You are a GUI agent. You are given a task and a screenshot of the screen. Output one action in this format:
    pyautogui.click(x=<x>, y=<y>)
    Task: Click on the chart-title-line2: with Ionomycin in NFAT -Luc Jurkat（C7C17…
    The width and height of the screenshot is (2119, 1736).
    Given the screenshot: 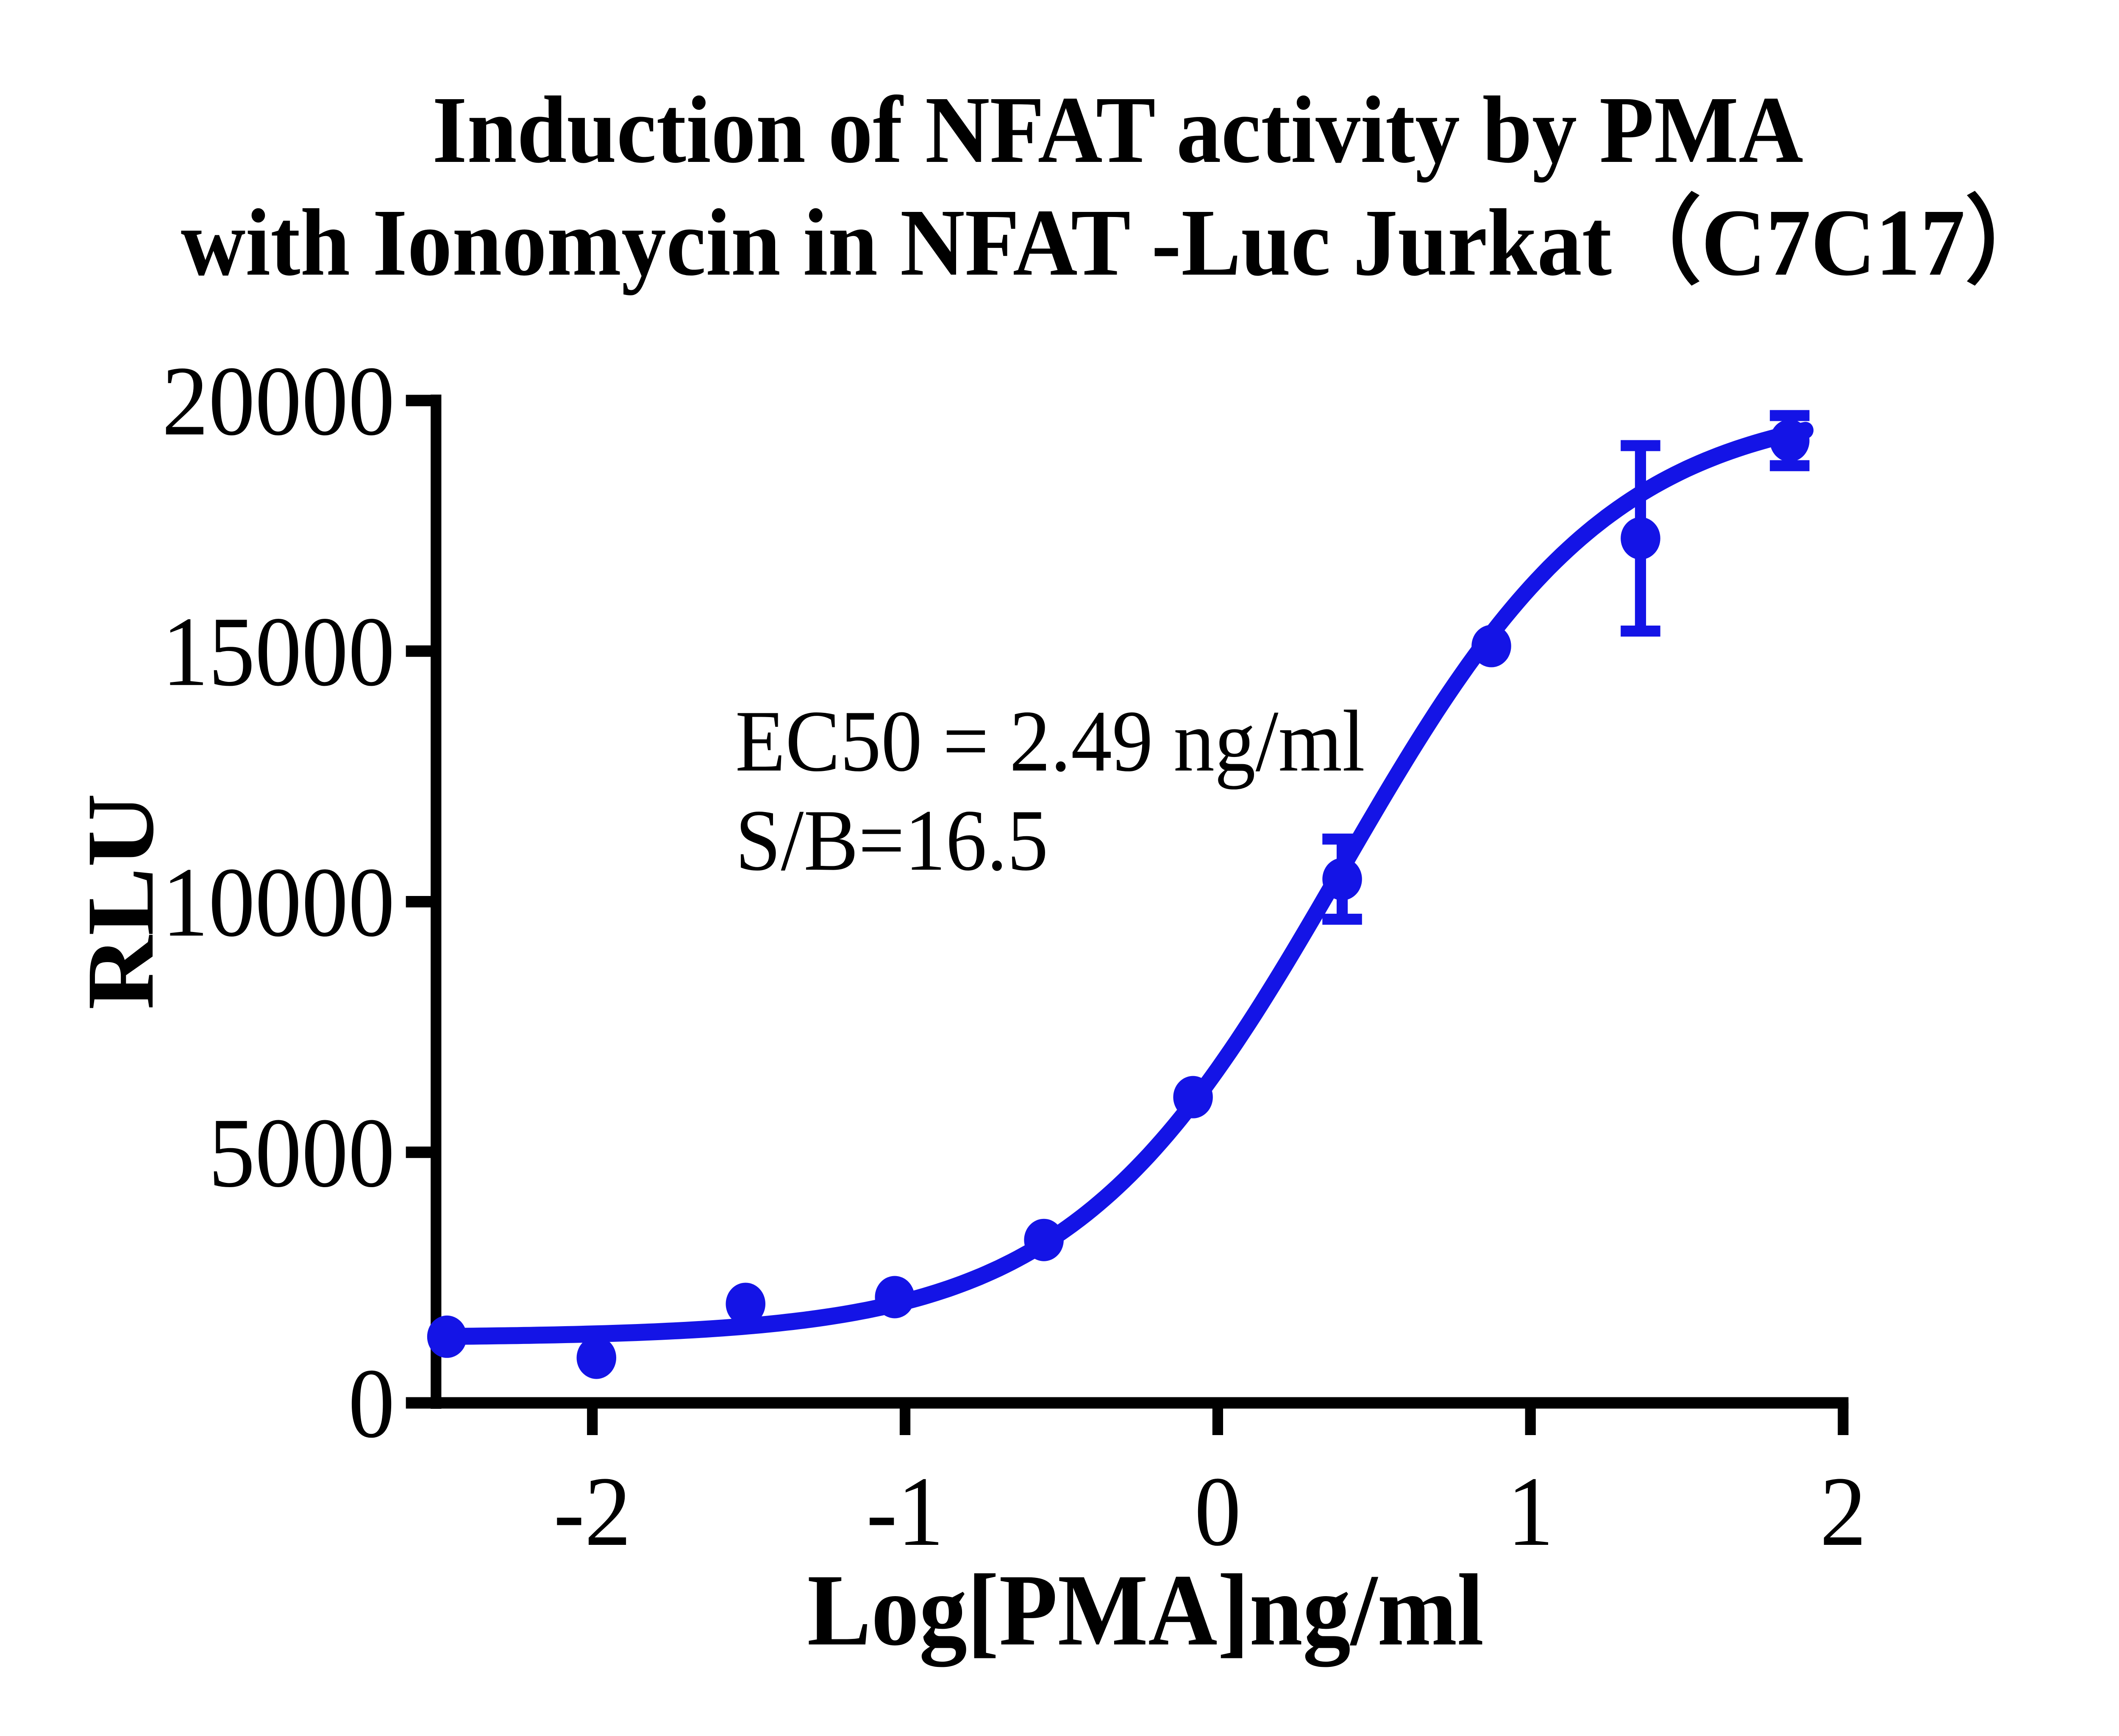 What is the action you would take?
    pyautogui.click(x=1118, y=243)
    